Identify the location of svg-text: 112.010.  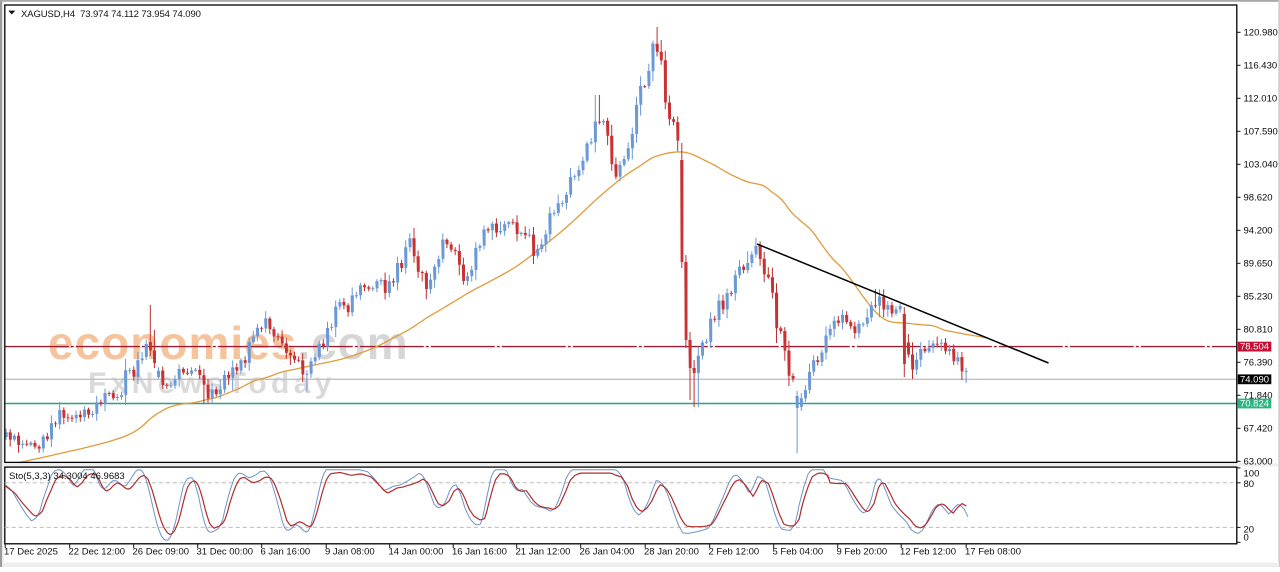
(1261, 99).